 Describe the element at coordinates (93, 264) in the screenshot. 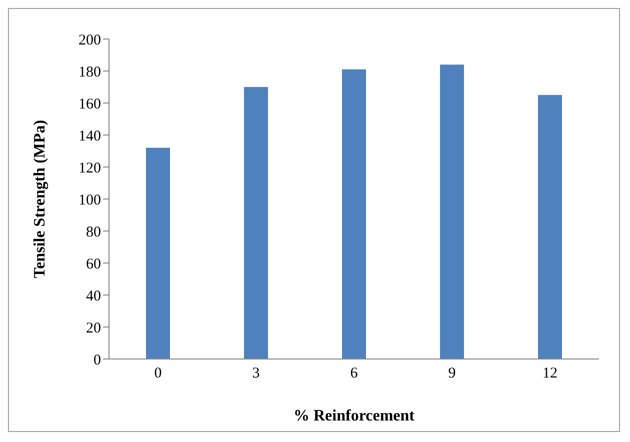

I see `y-tick-label: 60` at that location.